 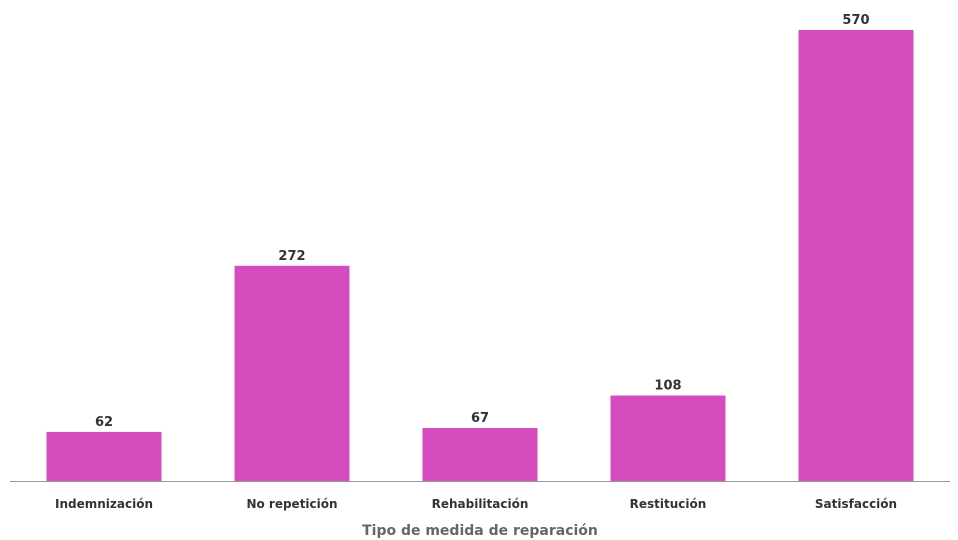 What do you see at coordinates (668, 504) in the screenshot?
I see `x-tick-label-3: Restitución` at bounding box center [668, 504].